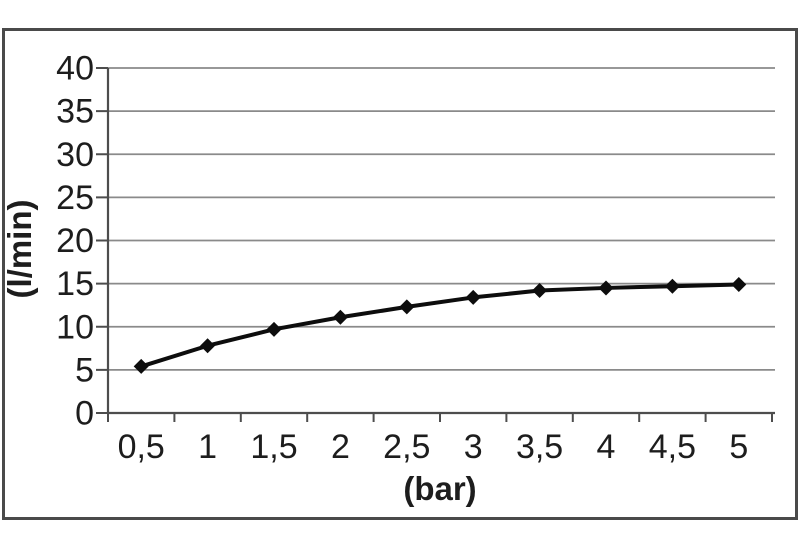  I want to click on series-line-flow-rate-vs-pressure, so click(440, 325).